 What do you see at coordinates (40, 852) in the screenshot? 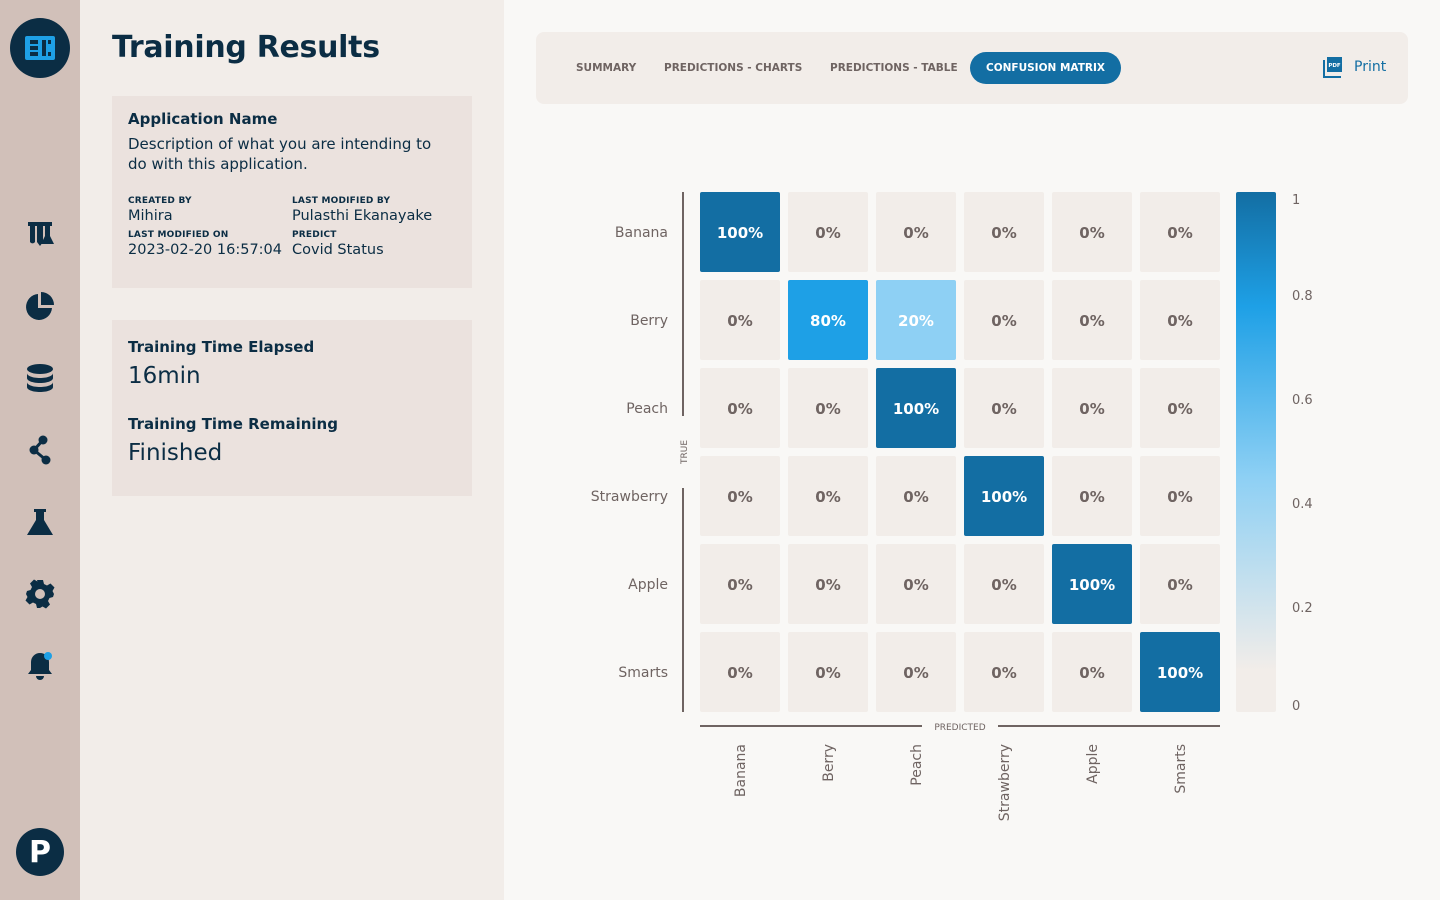
I see `user-avatar: P` at bounding box center [40, 852].